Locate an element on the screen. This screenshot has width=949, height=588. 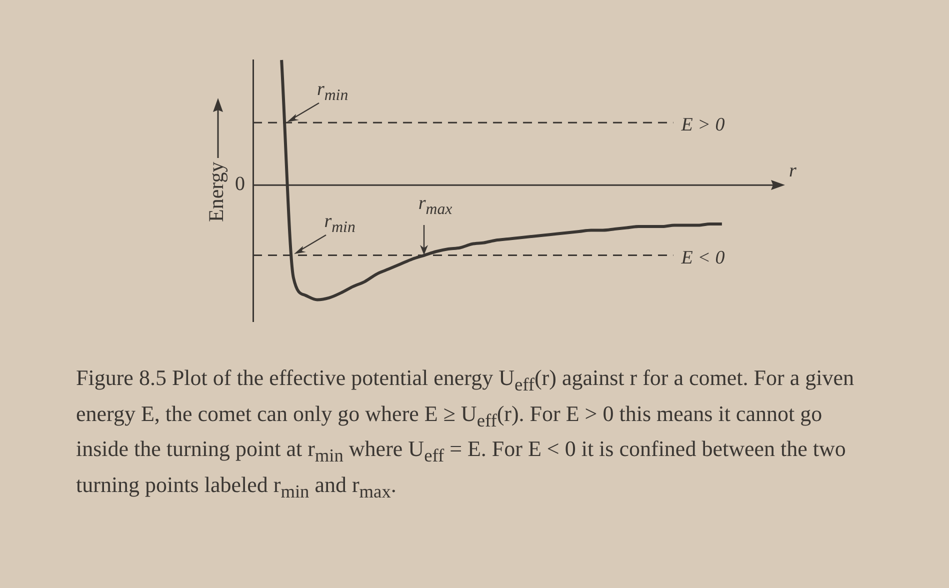
ref-line-label: E < 0 is located at coordinates (703, 257).